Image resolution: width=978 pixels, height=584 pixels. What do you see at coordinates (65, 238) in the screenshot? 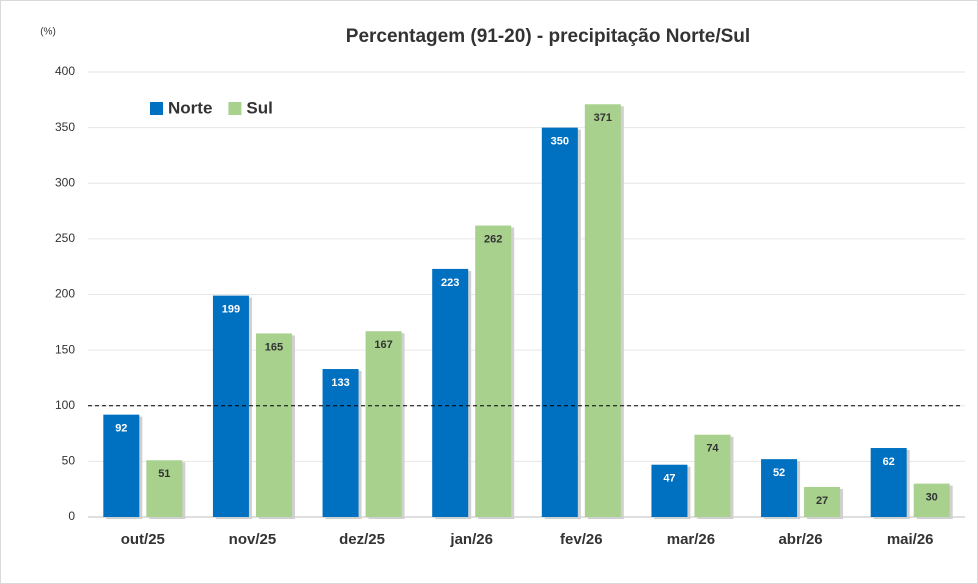
I see `y-tick-label: 250` at bounding box center [65, 238].